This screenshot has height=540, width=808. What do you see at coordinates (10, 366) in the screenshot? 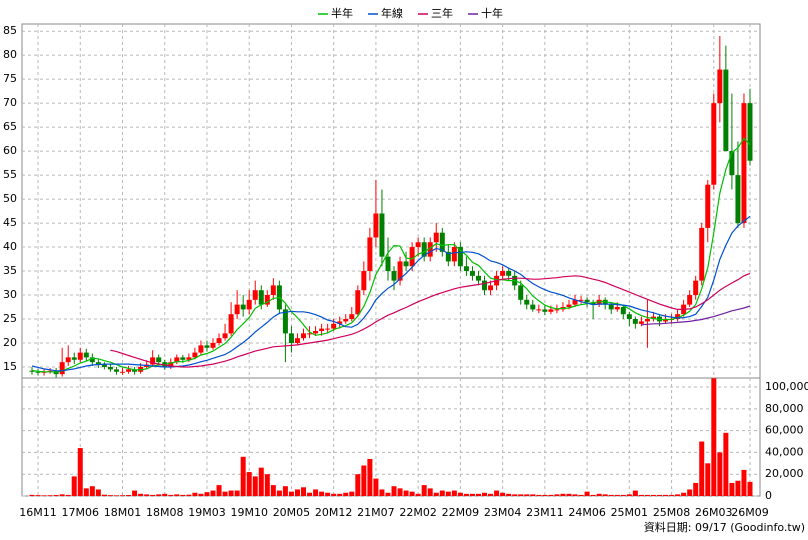
I see `y-tick-label: 15` at bounding box center [10, 366].